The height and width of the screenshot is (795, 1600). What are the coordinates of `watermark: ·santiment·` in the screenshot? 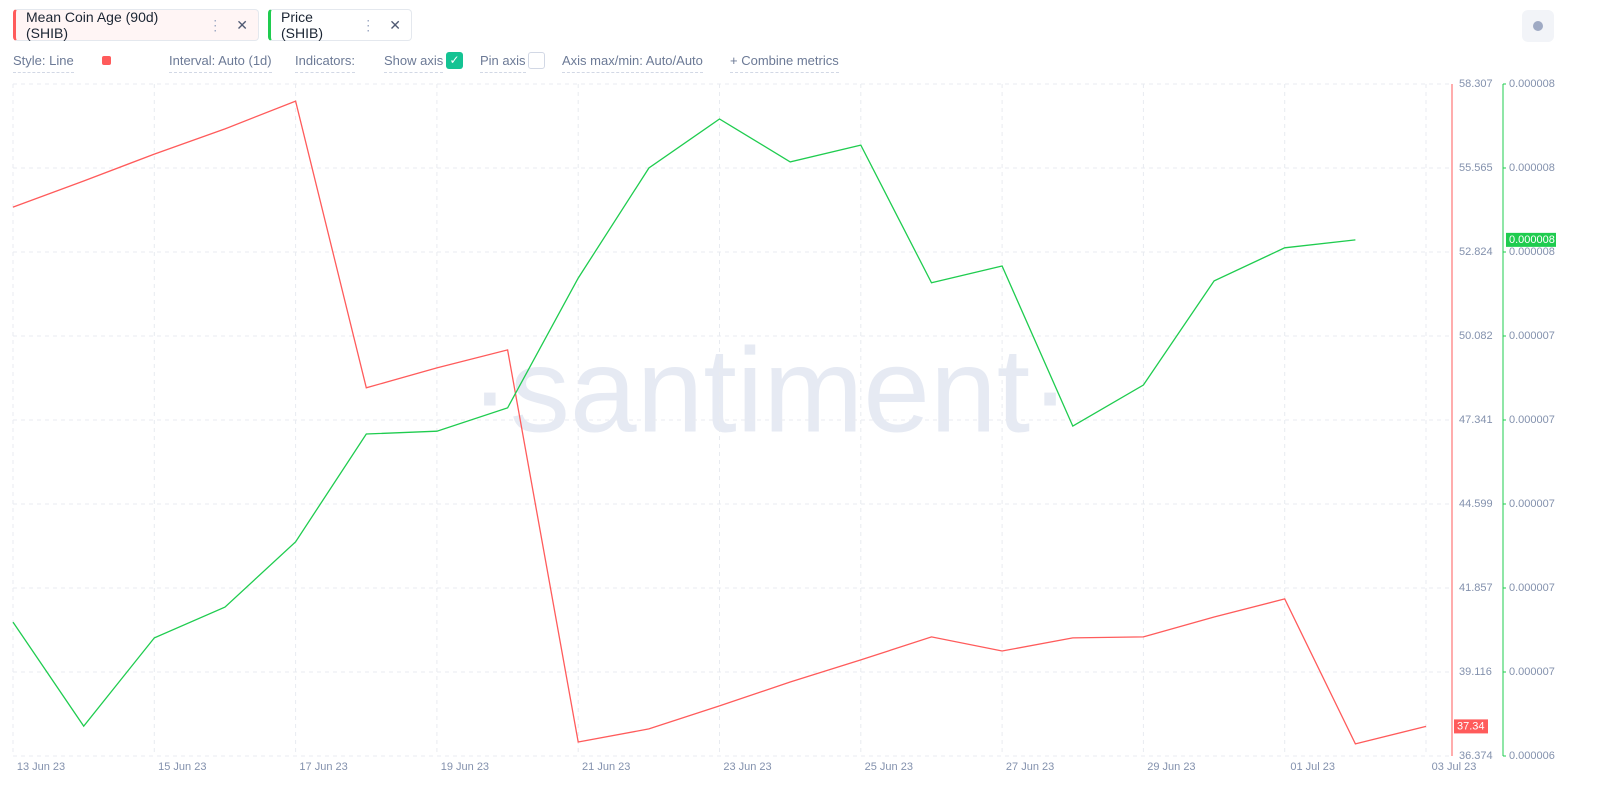 It's located at (770, 391).